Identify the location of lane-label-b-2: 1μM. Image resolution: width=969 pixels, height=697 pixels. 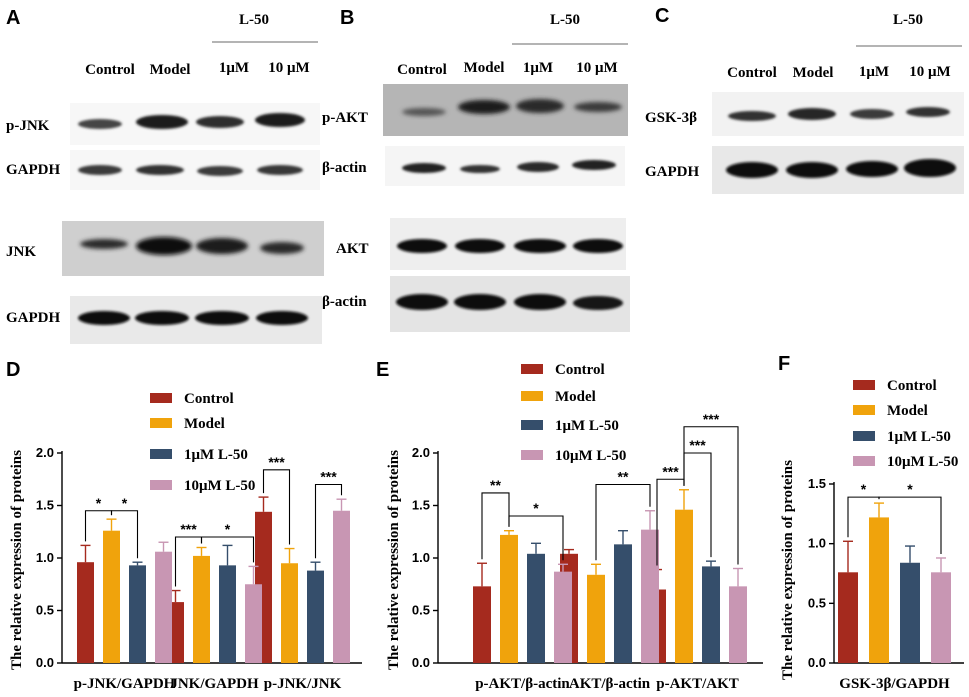
(538, 68).